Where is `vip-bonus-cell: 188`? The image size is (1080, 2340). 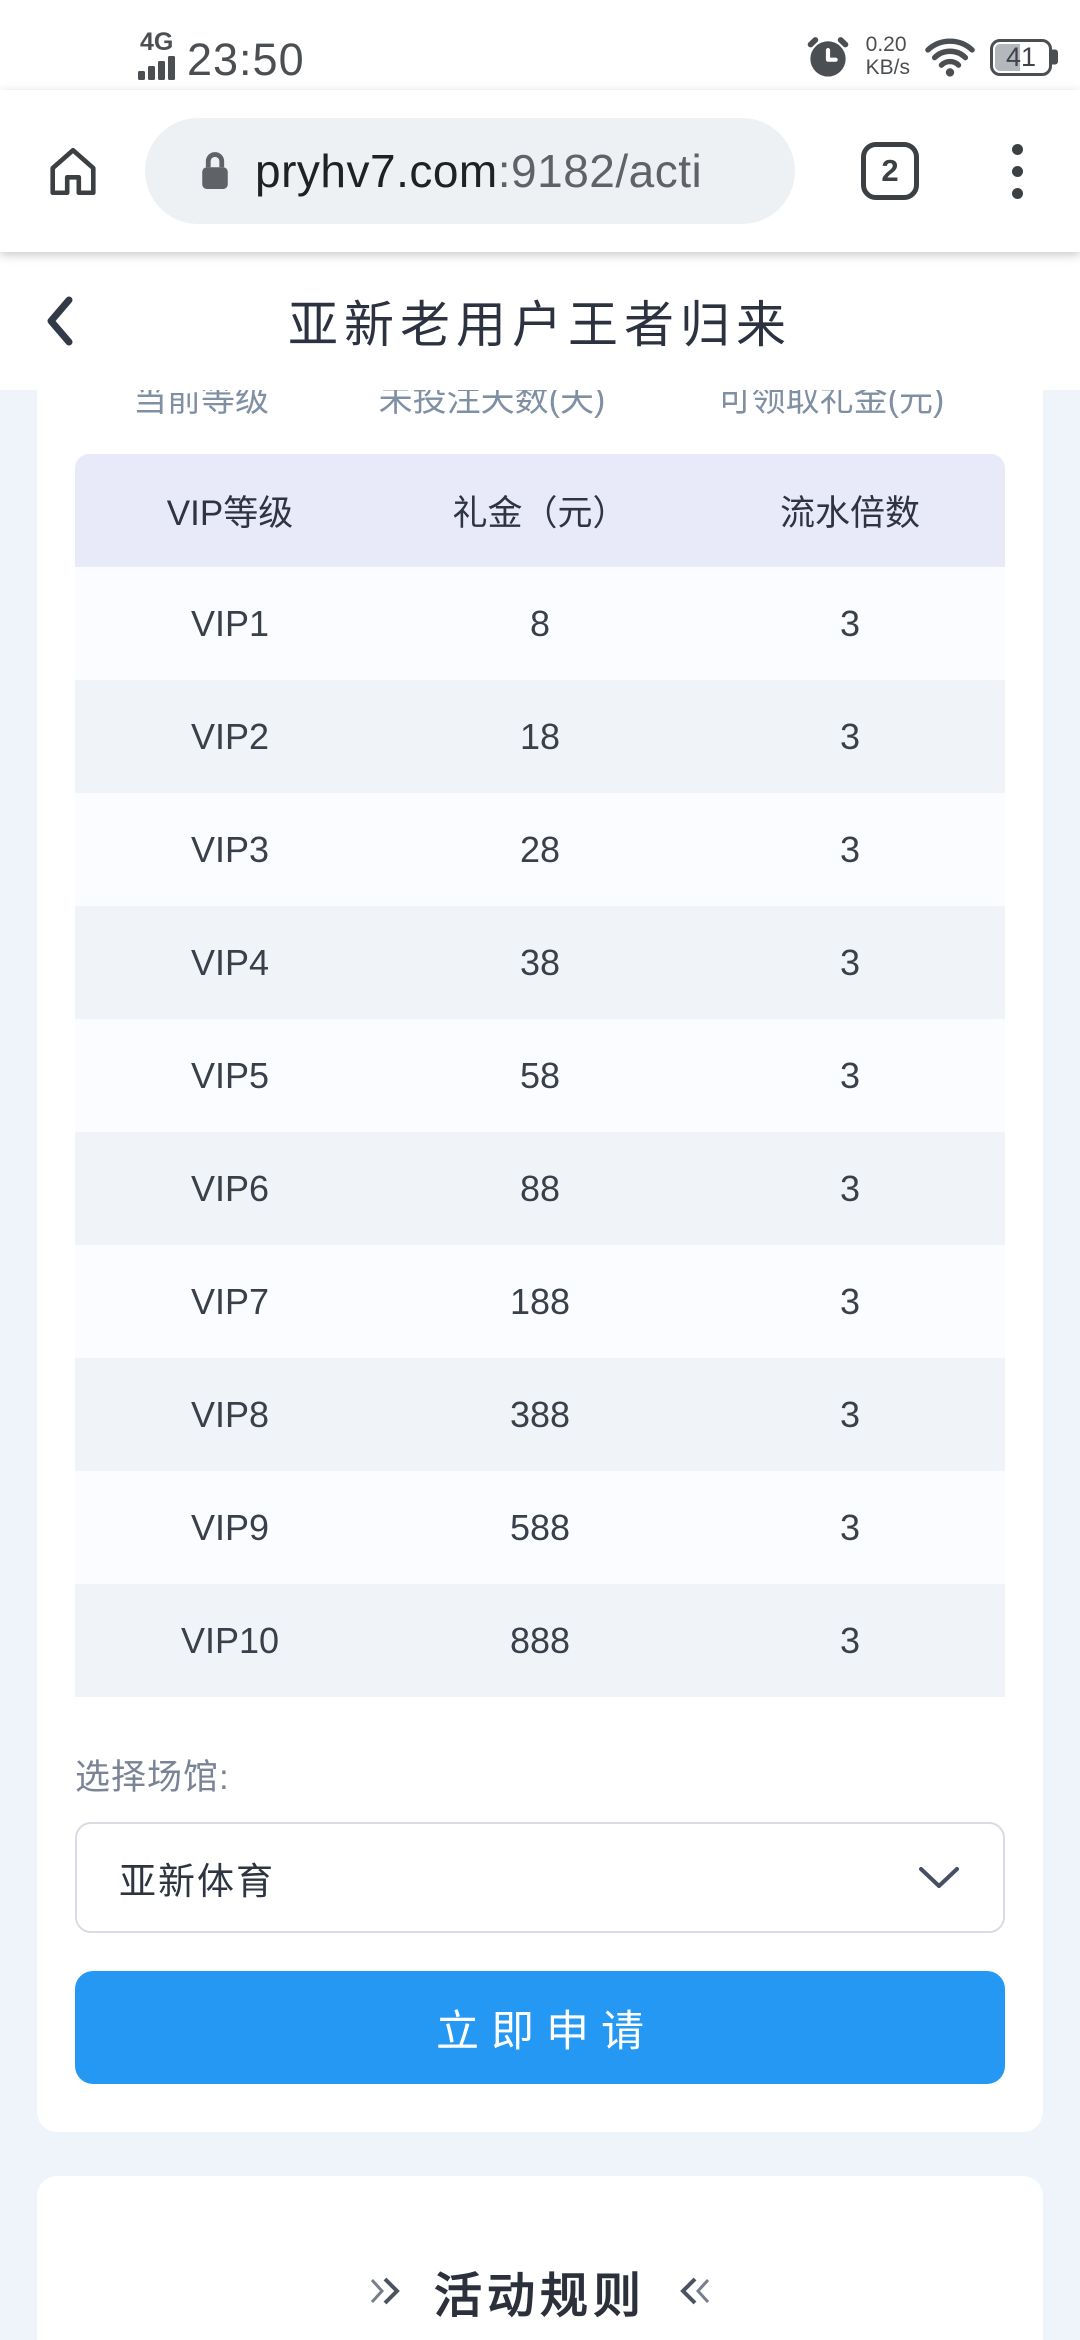
vip-bonus-cell: 188 is located at coordinates (540, 1301).